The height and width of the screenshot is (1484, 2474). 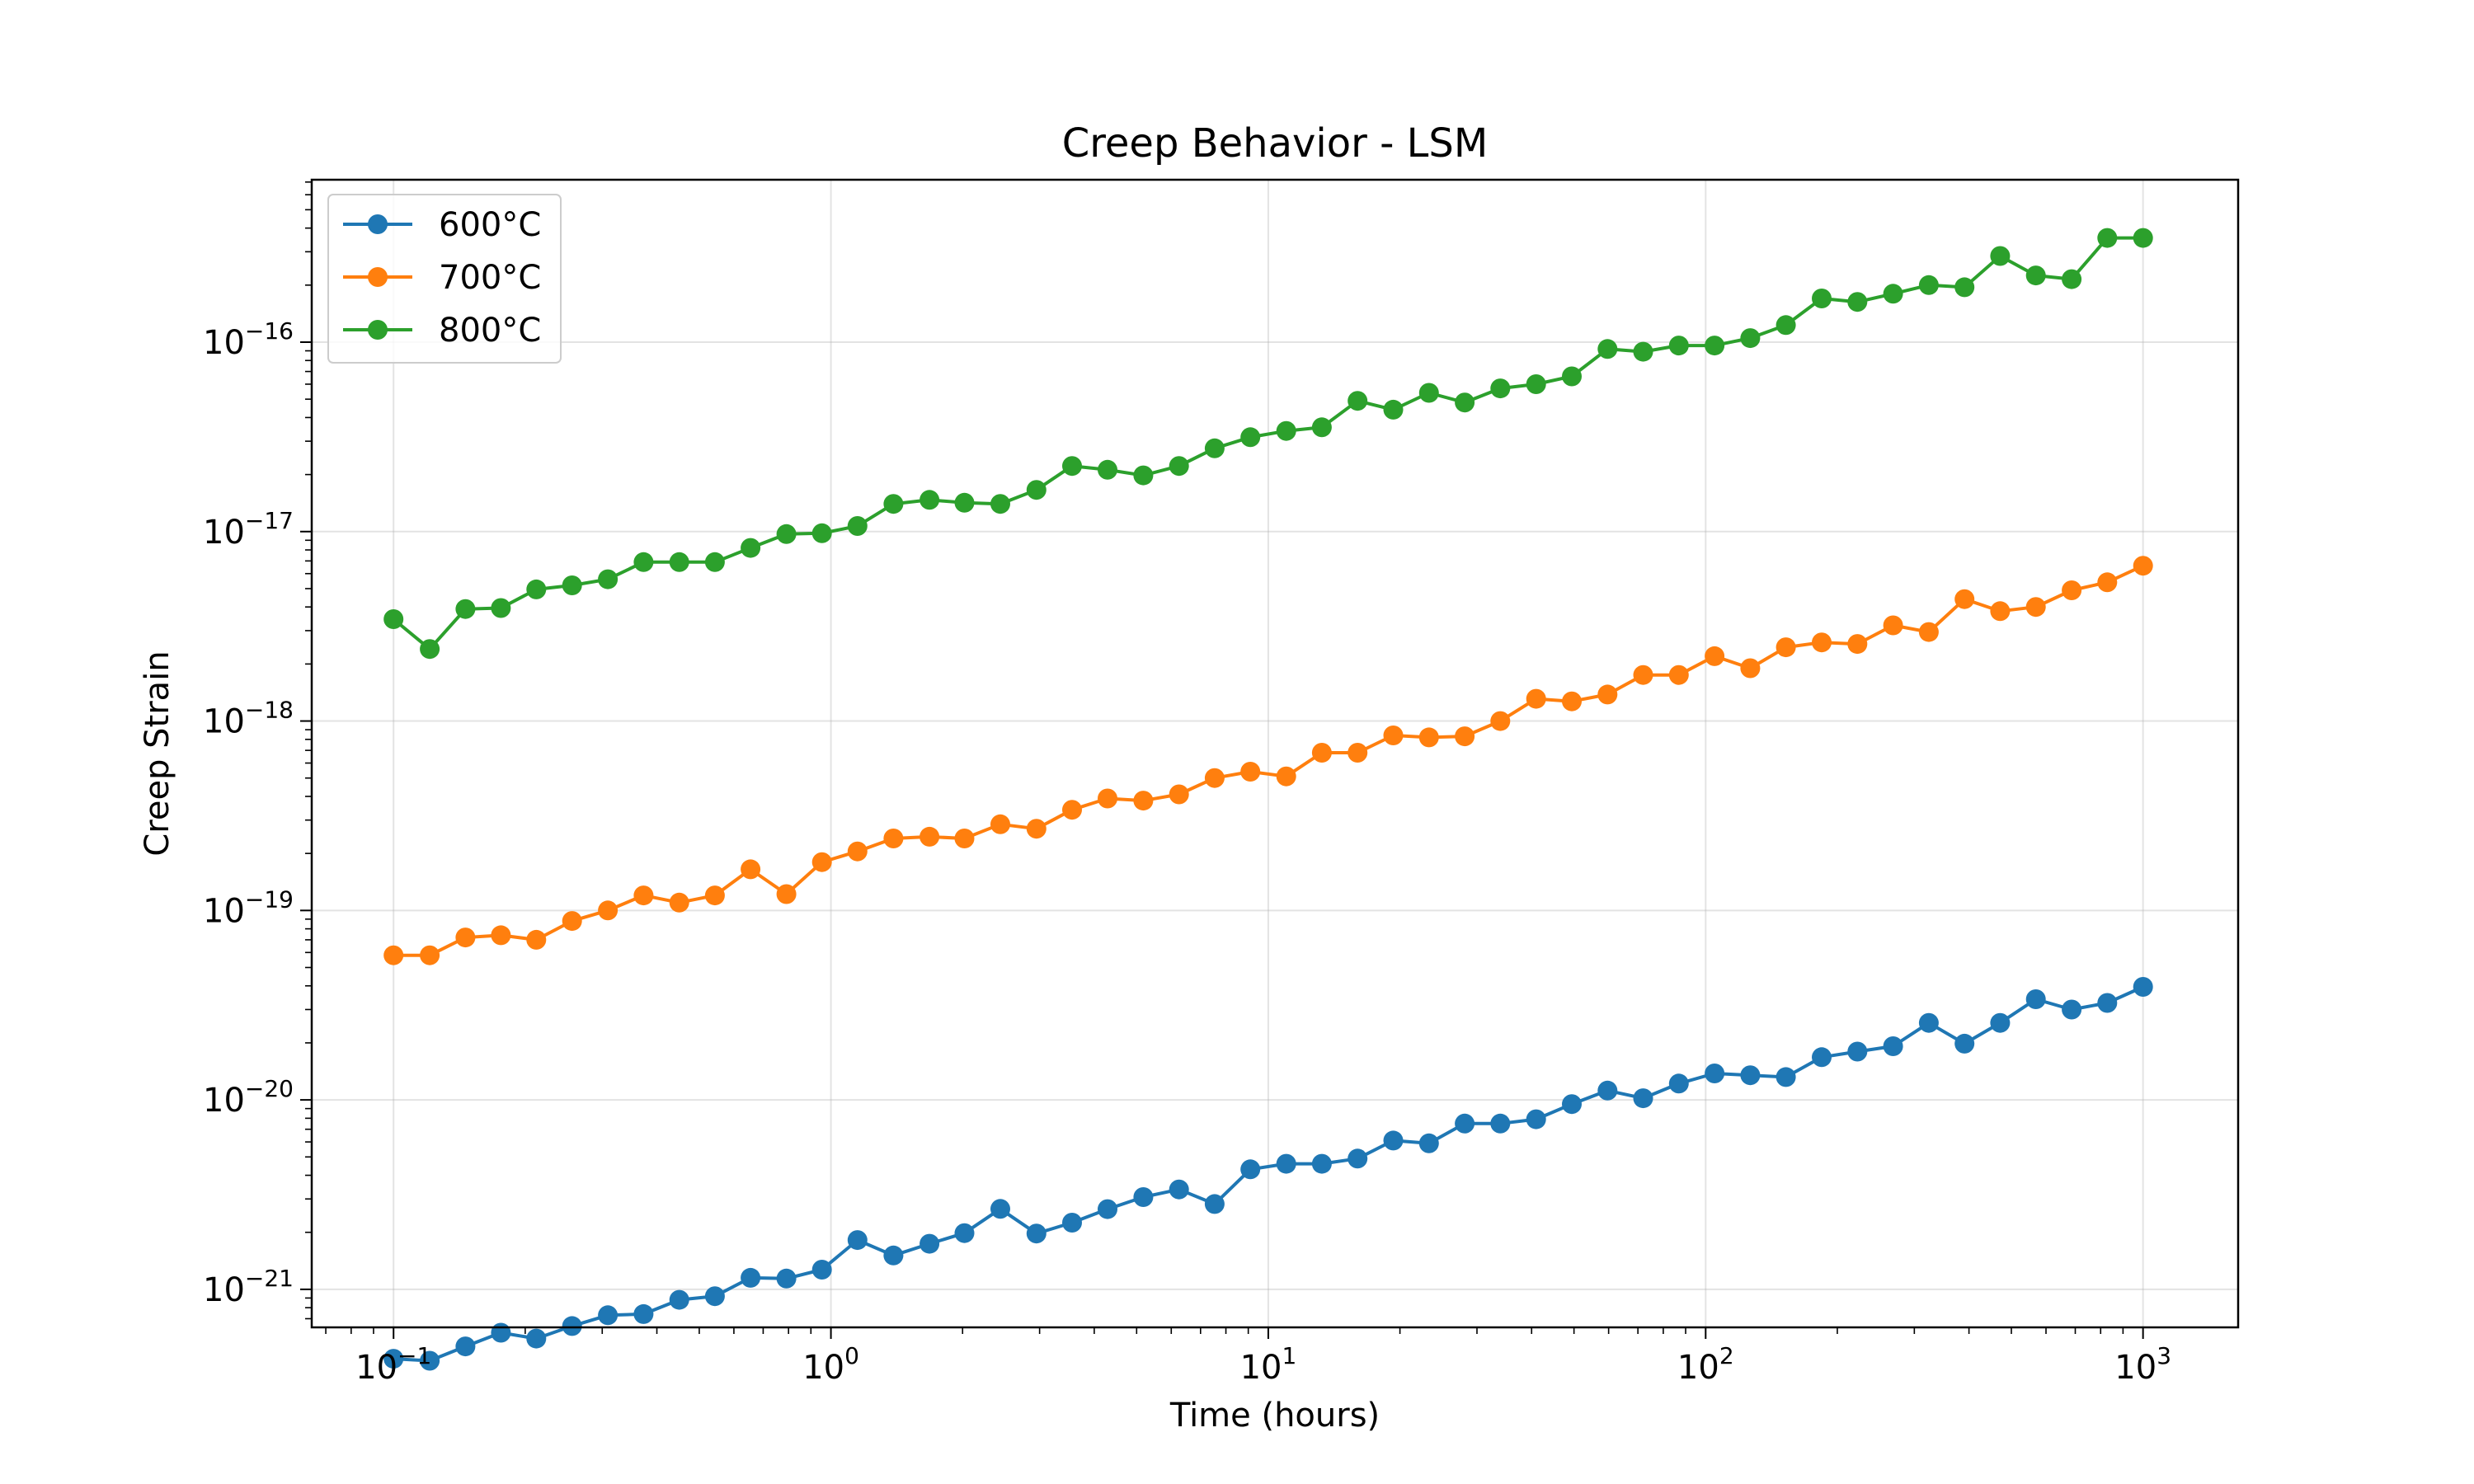 What do you see at coordinates (248, 339) in the screenshot?
I see `y-tick-label: 10−16` at bounding box center [248, 339].